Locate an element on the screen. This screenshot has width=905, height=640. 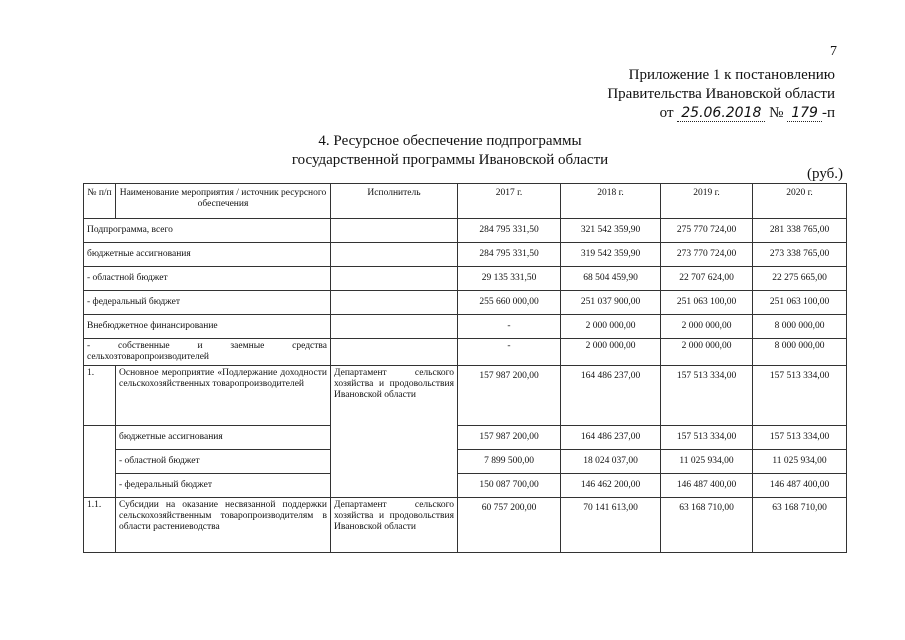
value-cell: 319 542 359,90 is located at coordinates (610, 254).